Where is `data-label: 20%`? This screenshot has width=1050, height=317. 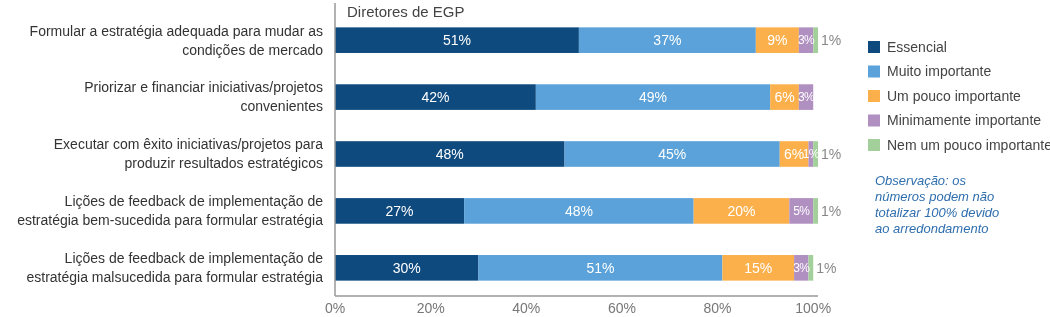 data-label: 20% is located at coordinates (741, 210).